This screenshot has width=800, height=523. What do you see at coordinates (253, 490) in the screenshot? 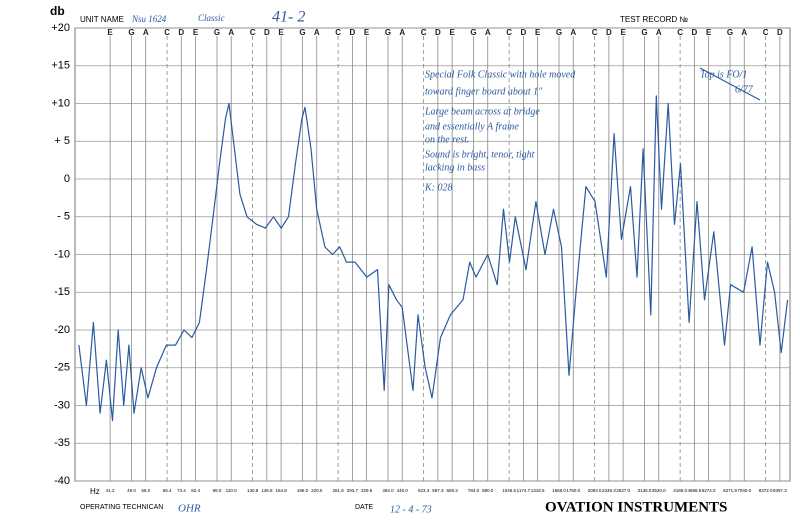
I see `x-tick-label: 130.8` at bounding box center [253, 490].